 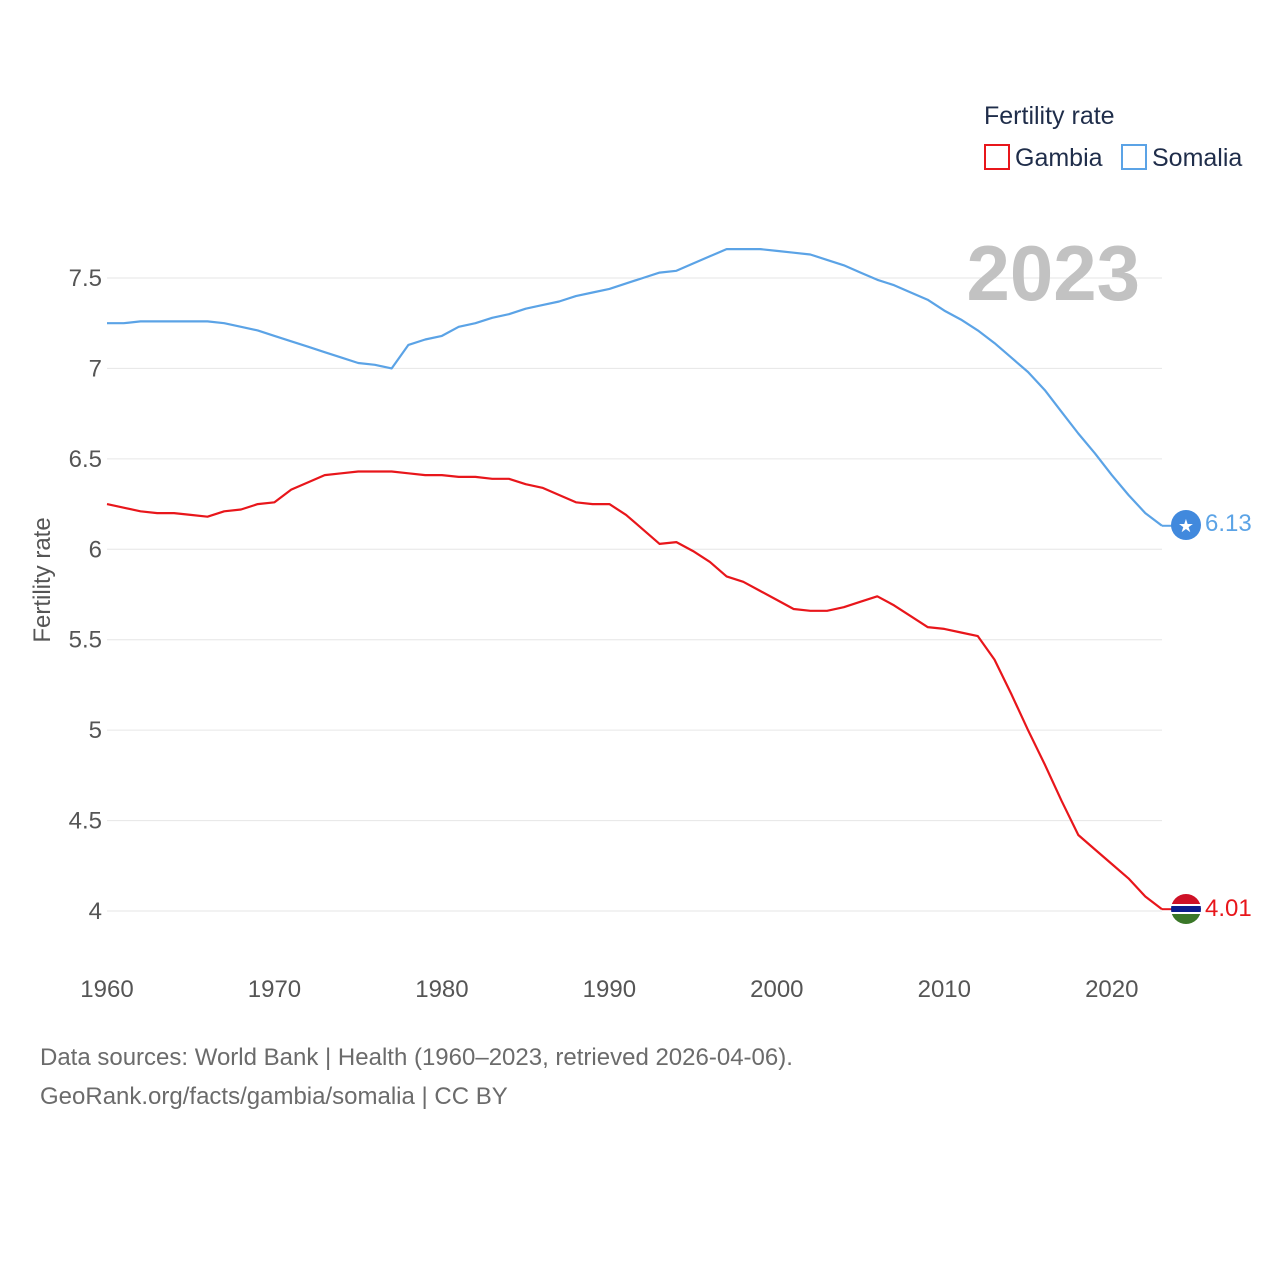 What do you see at coordinates (95, 730) in the screenshot?
I see `y-tick-label: 5` at bounding box center [95, 730].